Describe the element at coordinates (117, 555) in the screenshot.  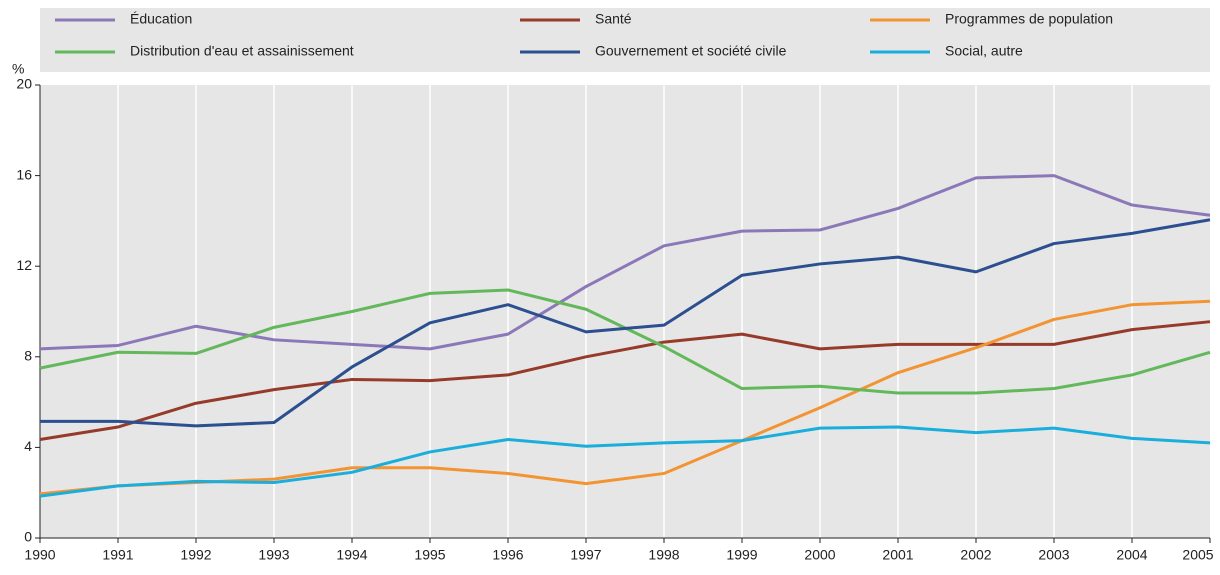
I see `x-tick-label: 1991` at that location.